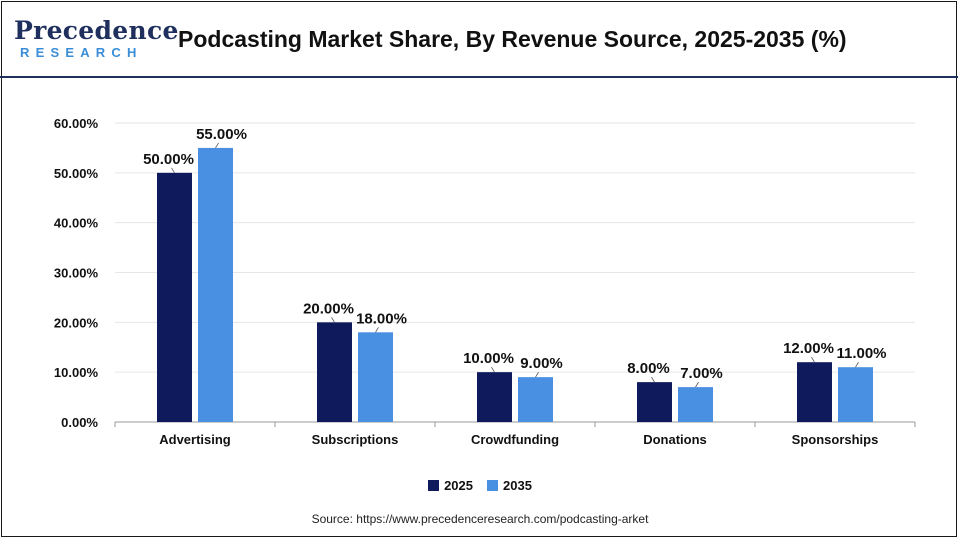  Describe the element at coordinates (434, 485) in the screenshot. I see `legend-swatch-2025` at that location.